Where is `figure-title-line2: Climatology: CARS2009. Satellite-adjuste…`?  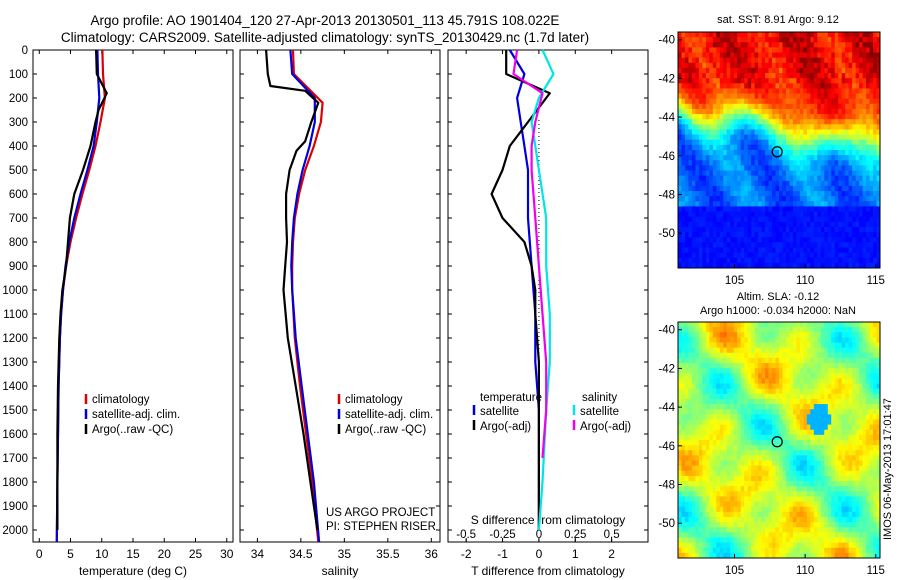 figure-title-line2: Climatology: CARS2009. Satellite-adjuste… is located at coordinates (325, 37).